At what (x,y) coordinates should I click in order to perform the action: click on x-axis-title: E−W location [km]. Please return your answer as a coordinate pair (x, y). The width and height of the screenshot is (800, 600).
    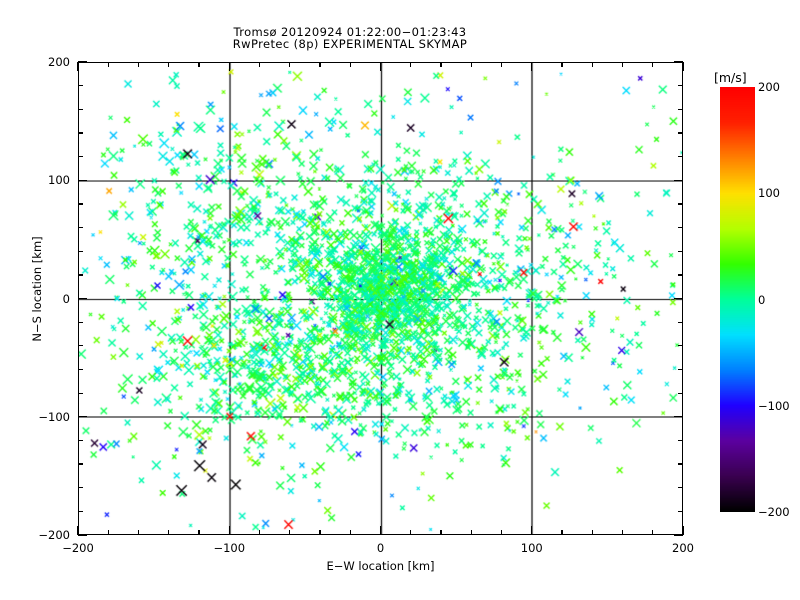
    Looking at the image, I should click on (380, 566).